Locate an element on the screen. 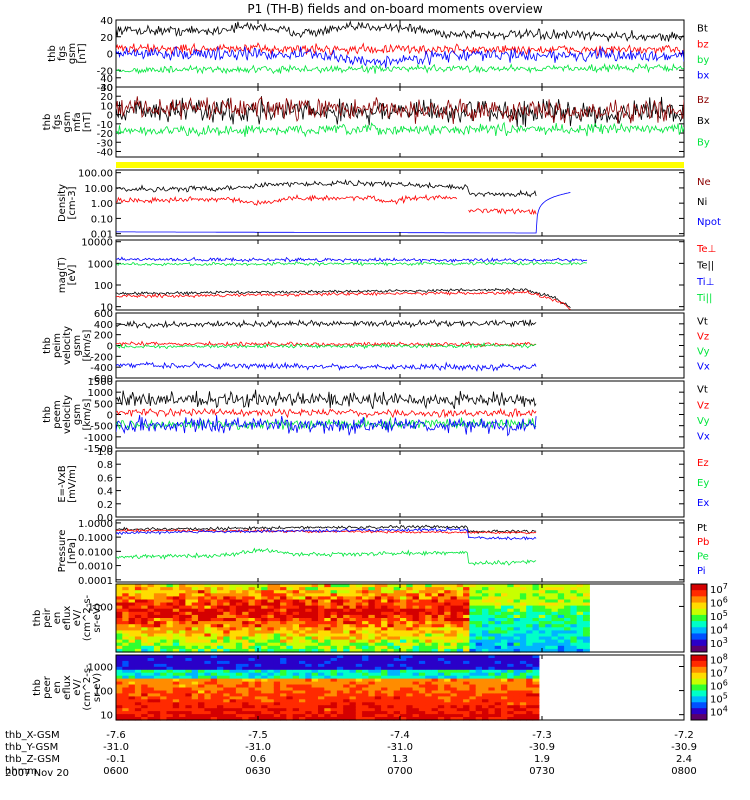 This screenshot has height=800, width=750. peer-spec-ytick-label: 1000 is located at coordinates (100, 667).